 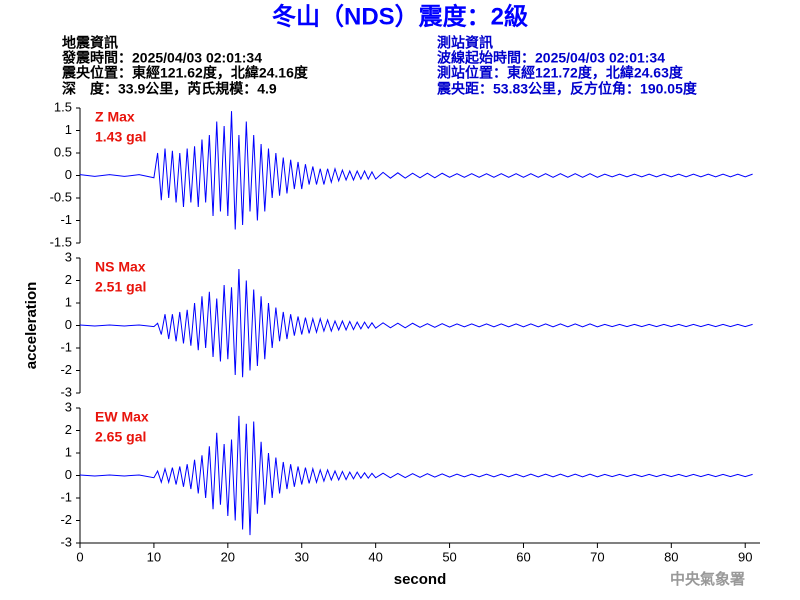 I want to click on info-right: 測站位置：東經121.72度，北緯24.63度, so click(x=560, y=73).